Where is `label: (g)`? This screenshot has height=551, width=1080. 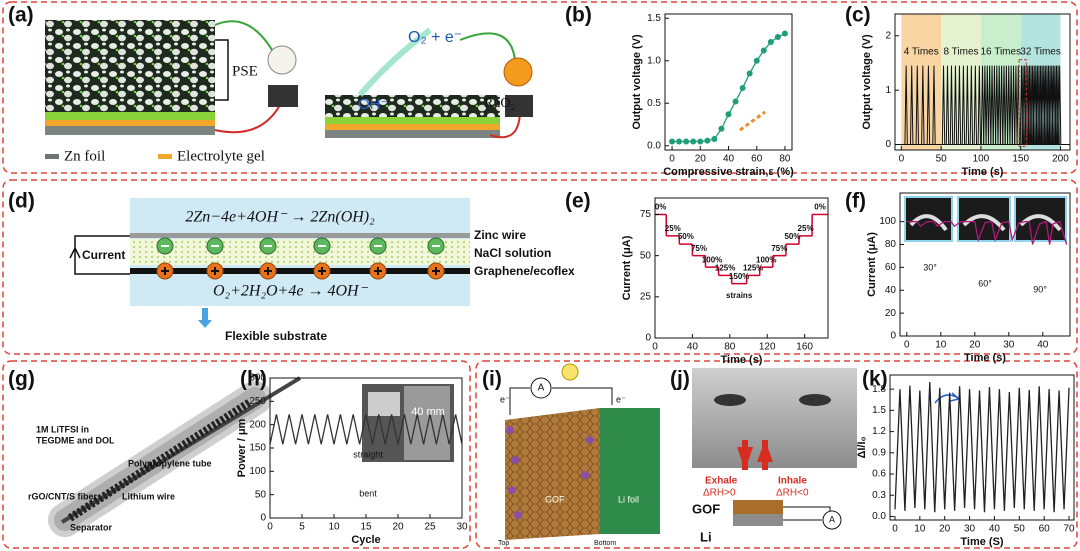
label: (g) is located at coordinates (21, 379).